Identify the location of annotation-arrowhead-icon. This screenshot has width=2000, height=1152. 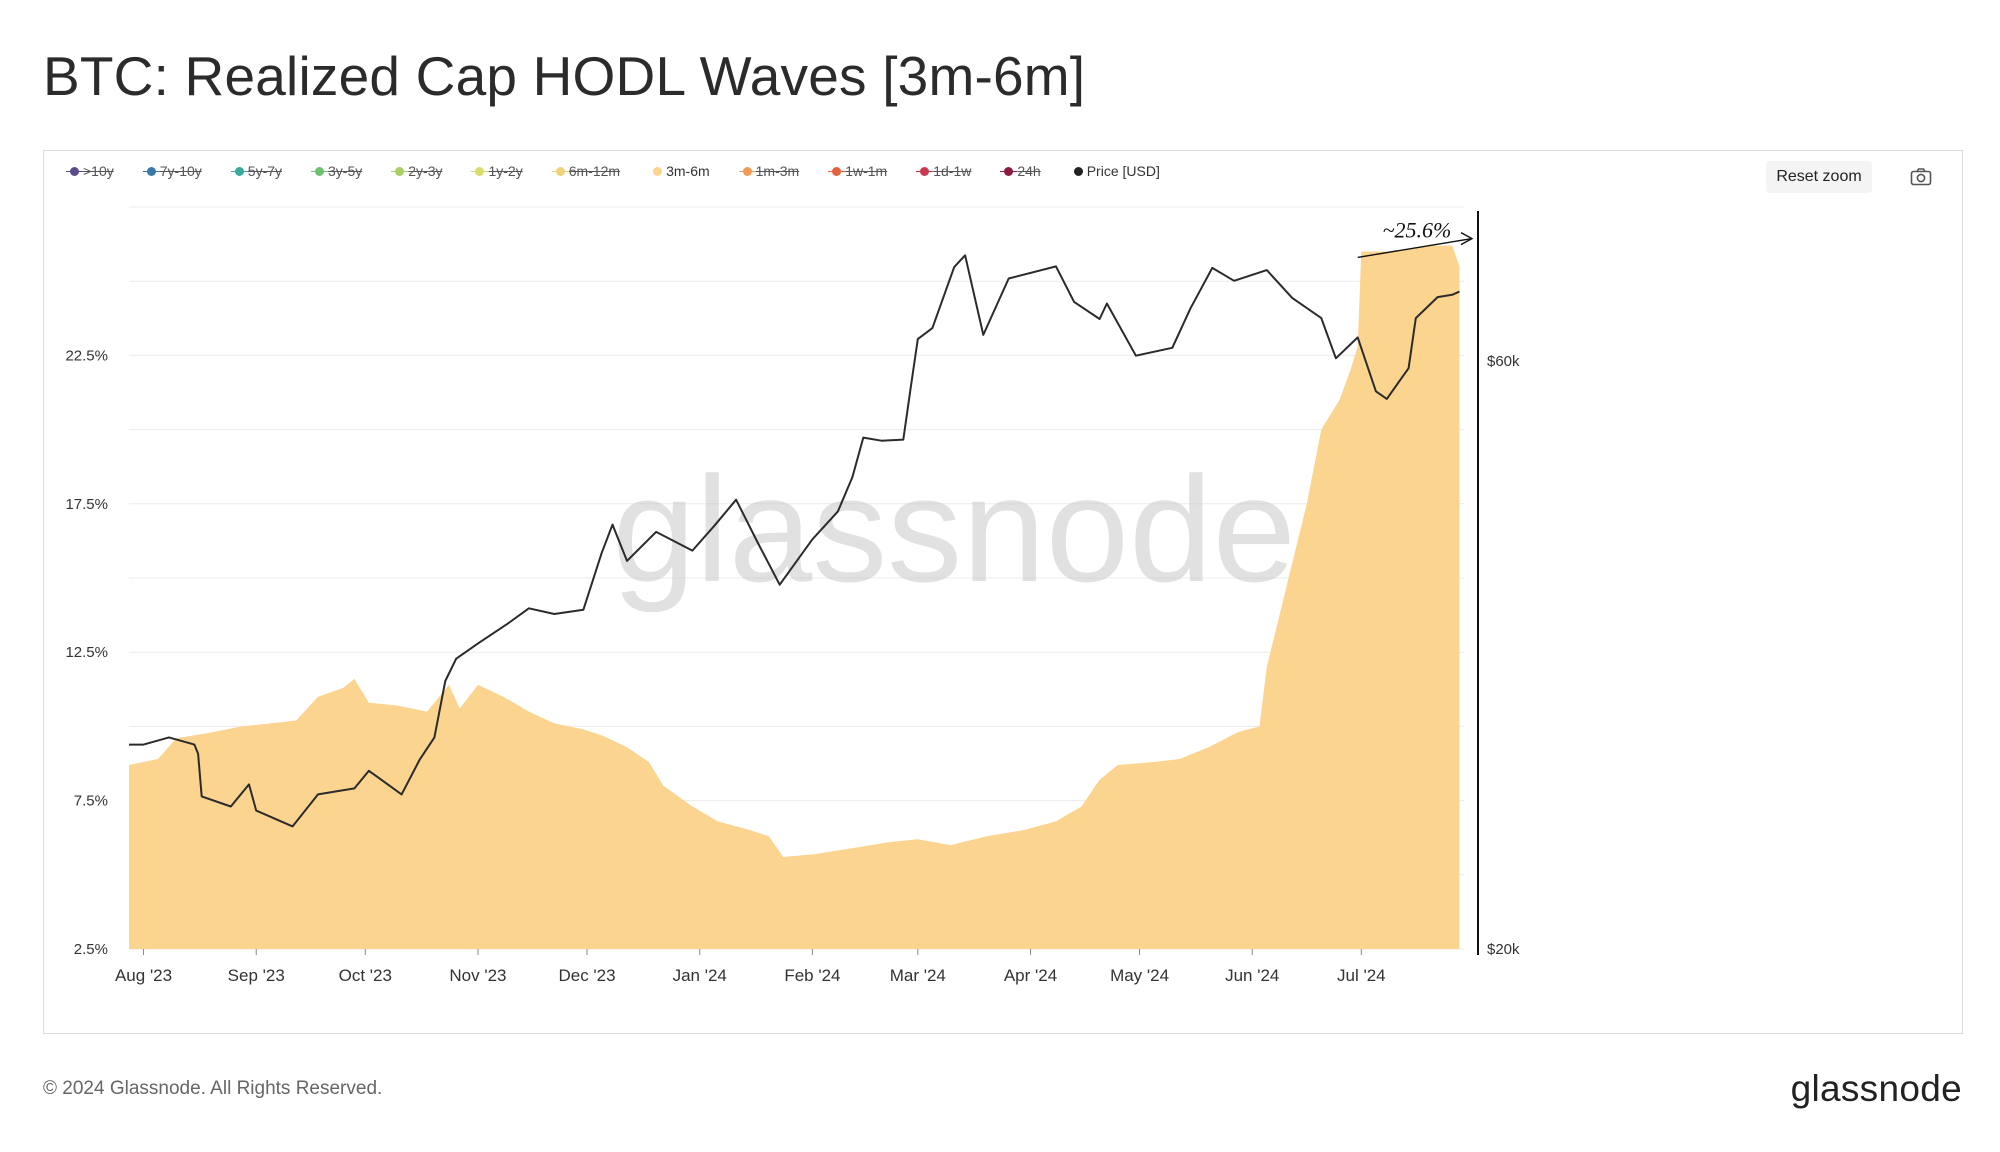
(1467, 239).